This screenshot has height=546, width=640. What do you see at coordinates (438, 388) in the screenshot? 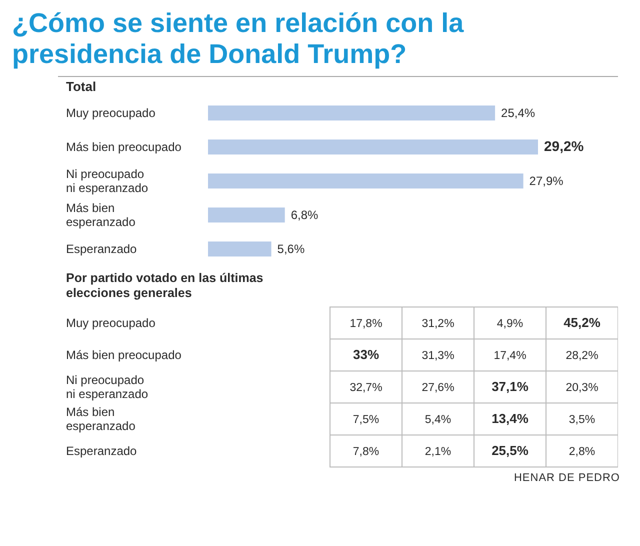
I see `data-label: 27,6%` at bounding box center [438, 388].